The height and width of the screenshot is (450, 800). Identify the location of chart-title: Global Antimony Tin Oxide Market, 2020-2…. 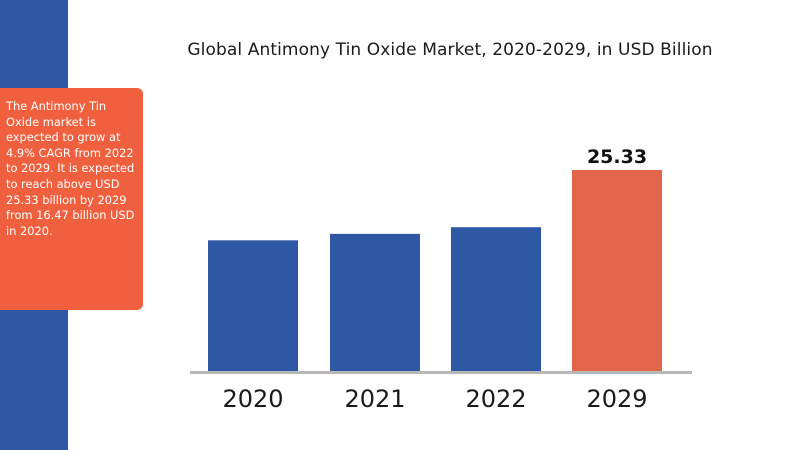
(450, 50).